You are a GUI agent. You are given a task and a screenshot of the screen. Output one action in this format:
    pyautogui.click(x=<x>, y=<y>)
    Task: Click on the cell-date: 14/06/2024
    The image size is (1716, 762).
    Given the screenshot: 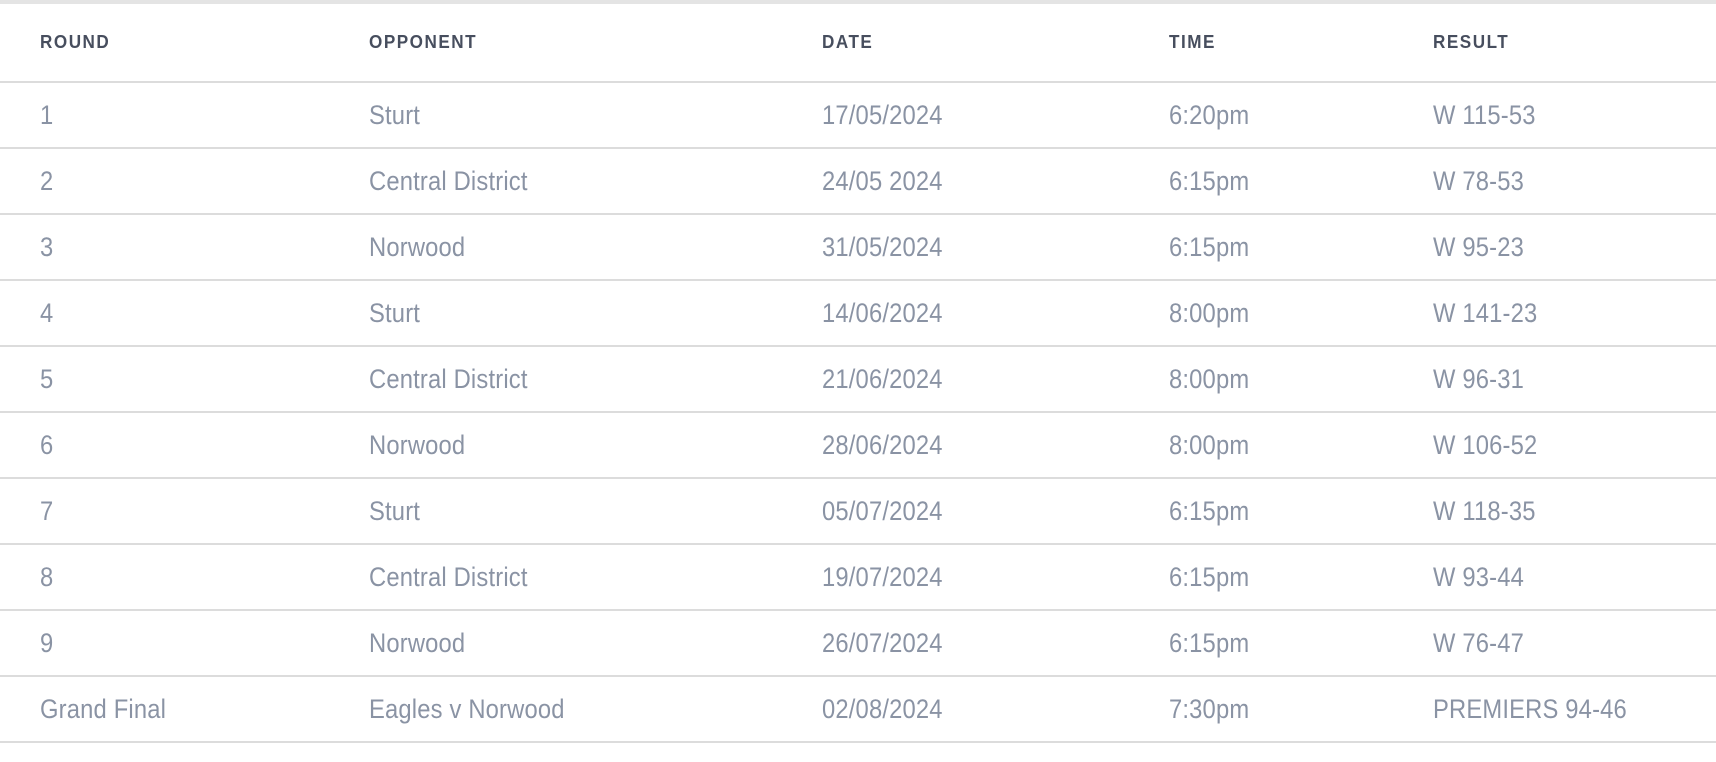 What is the action you would take?
    pyautogui.click(x=955, y=313)
    